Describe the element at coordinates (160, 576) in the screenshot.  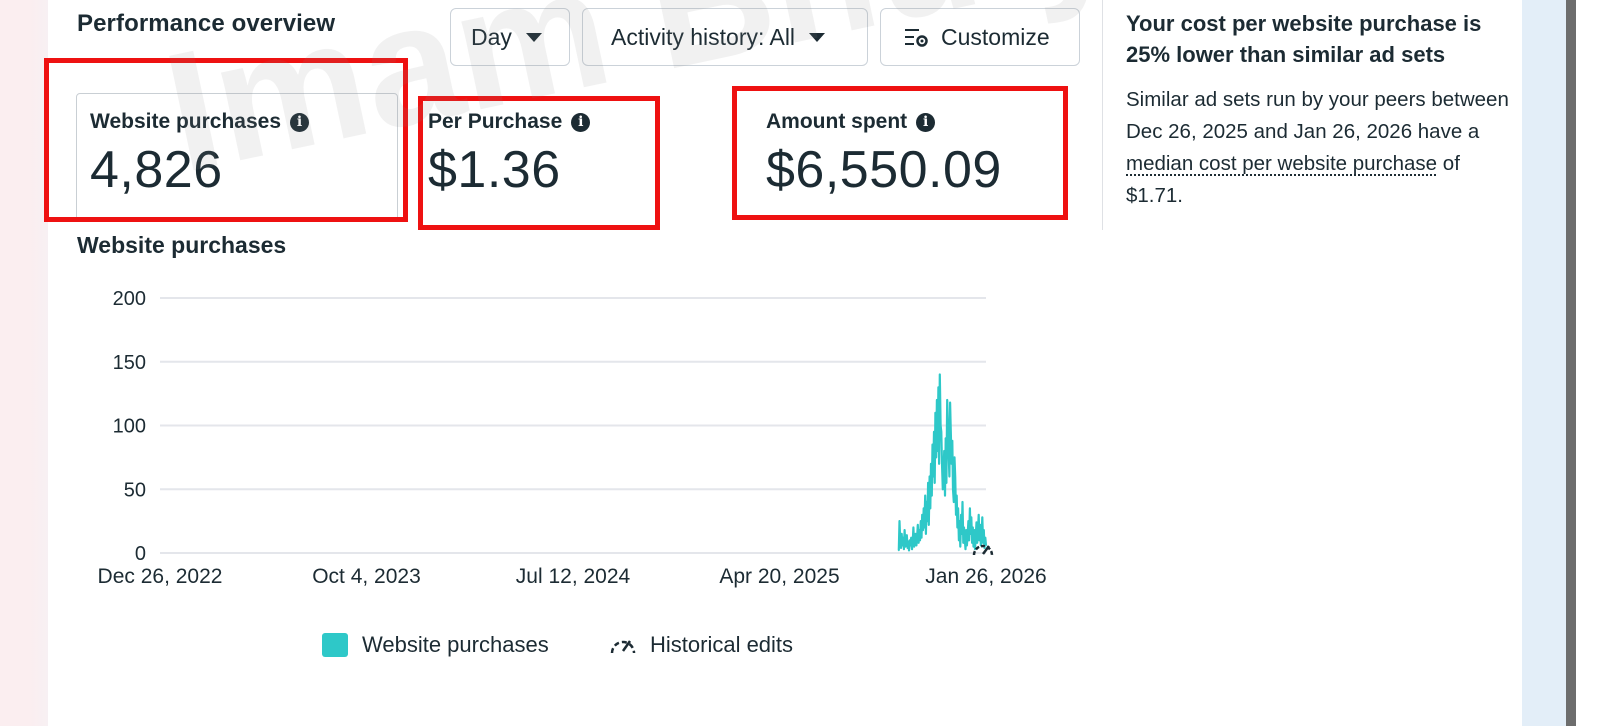
I see `x-tick-label: Dec 26, 2022` at that location.